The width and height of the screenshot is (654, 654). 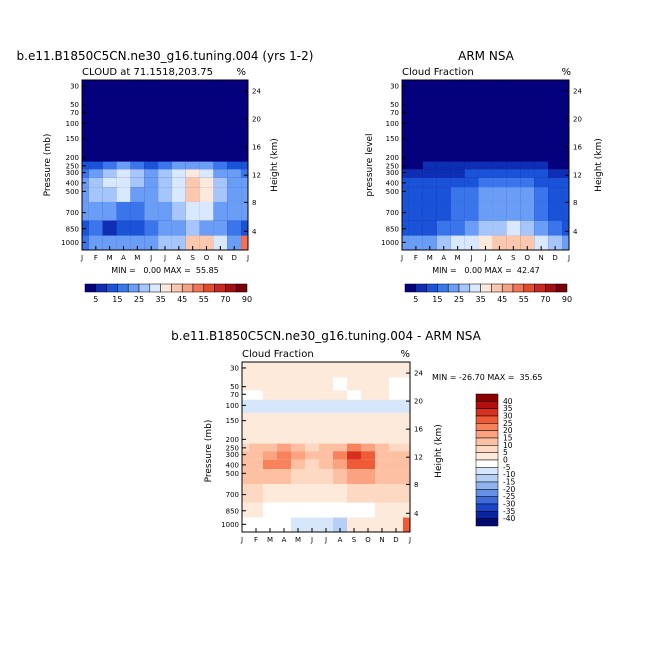 I want to click on panel-2-subtitle-left: Cloud Fraction, so click(x=438, y=72).